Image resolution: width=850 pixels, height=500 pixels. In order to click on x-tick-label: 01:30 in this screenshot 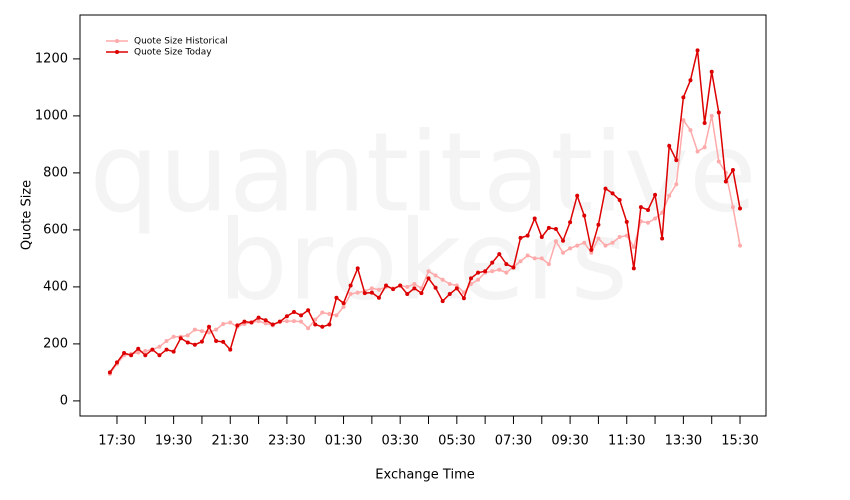, I will do `click(343, 441)`.